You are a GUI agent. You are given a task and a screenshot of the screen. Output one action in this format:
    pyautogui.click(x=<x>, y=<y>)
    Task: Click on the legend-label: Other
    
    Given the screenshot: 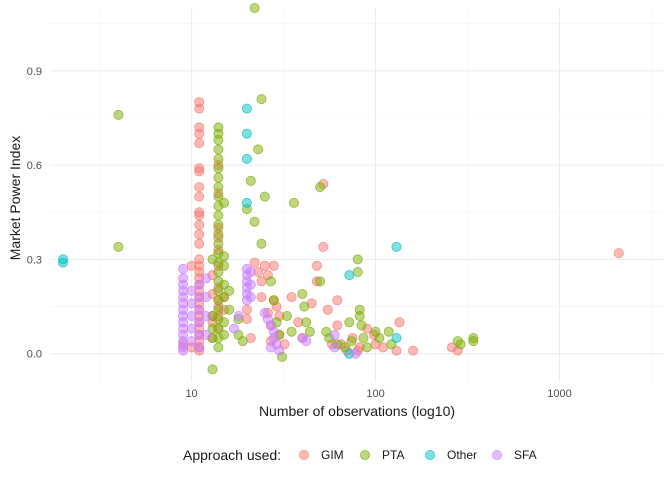 What is the action you would take?
    pyautogui.click(x=462, y=455)
    